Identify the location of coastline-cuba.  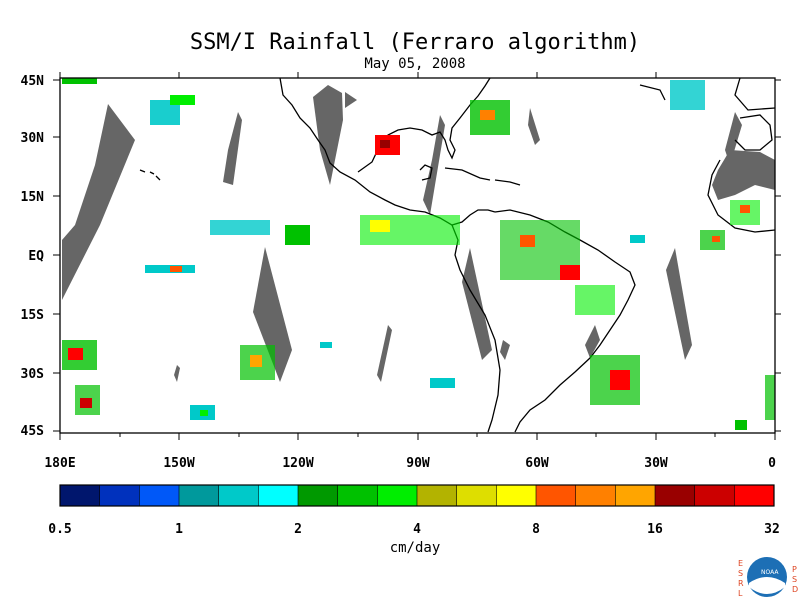
(467, 174).